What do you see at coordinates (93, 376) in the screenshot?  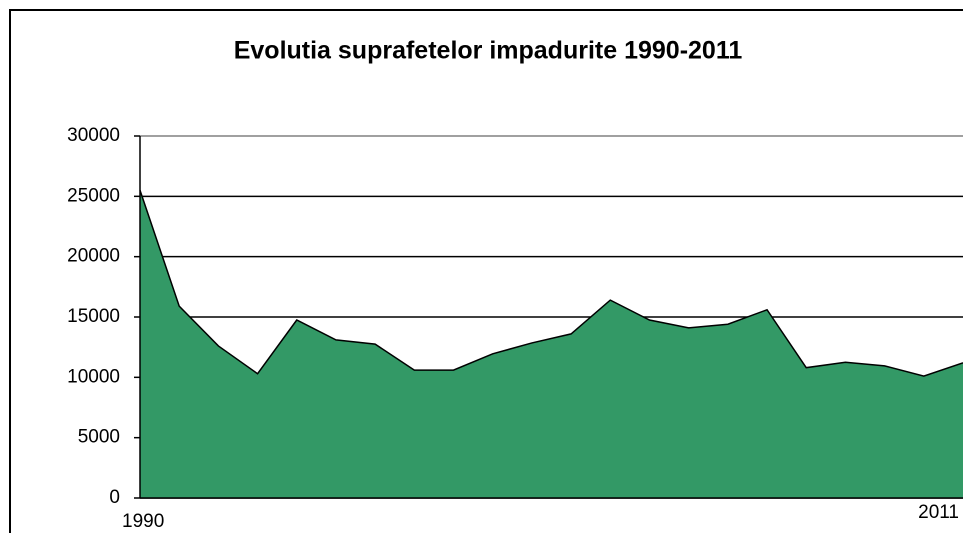 I see `y-tick-label: 10000` at bounding box center [93, 376].